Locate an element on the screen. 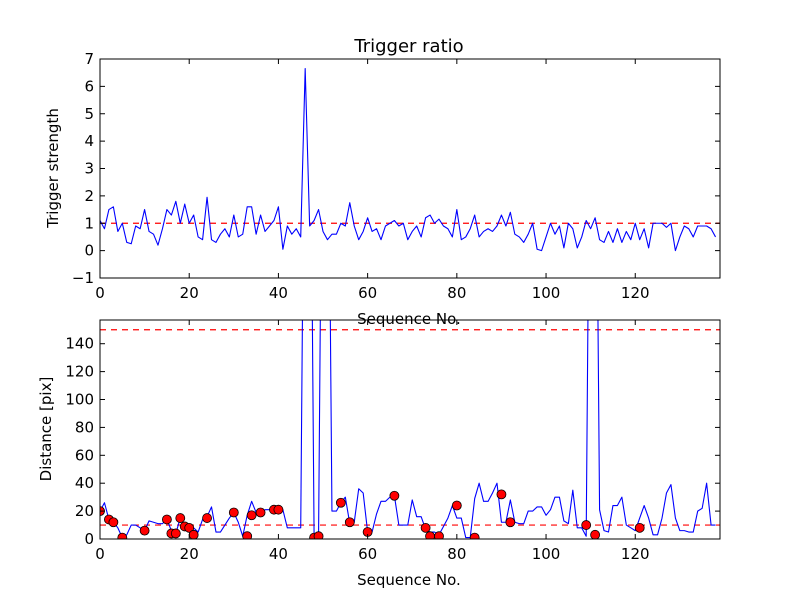 Image resolution: width=800 pixels, height=600 pixels. y-tick-label: 2 is located at coordinates (89, 196).